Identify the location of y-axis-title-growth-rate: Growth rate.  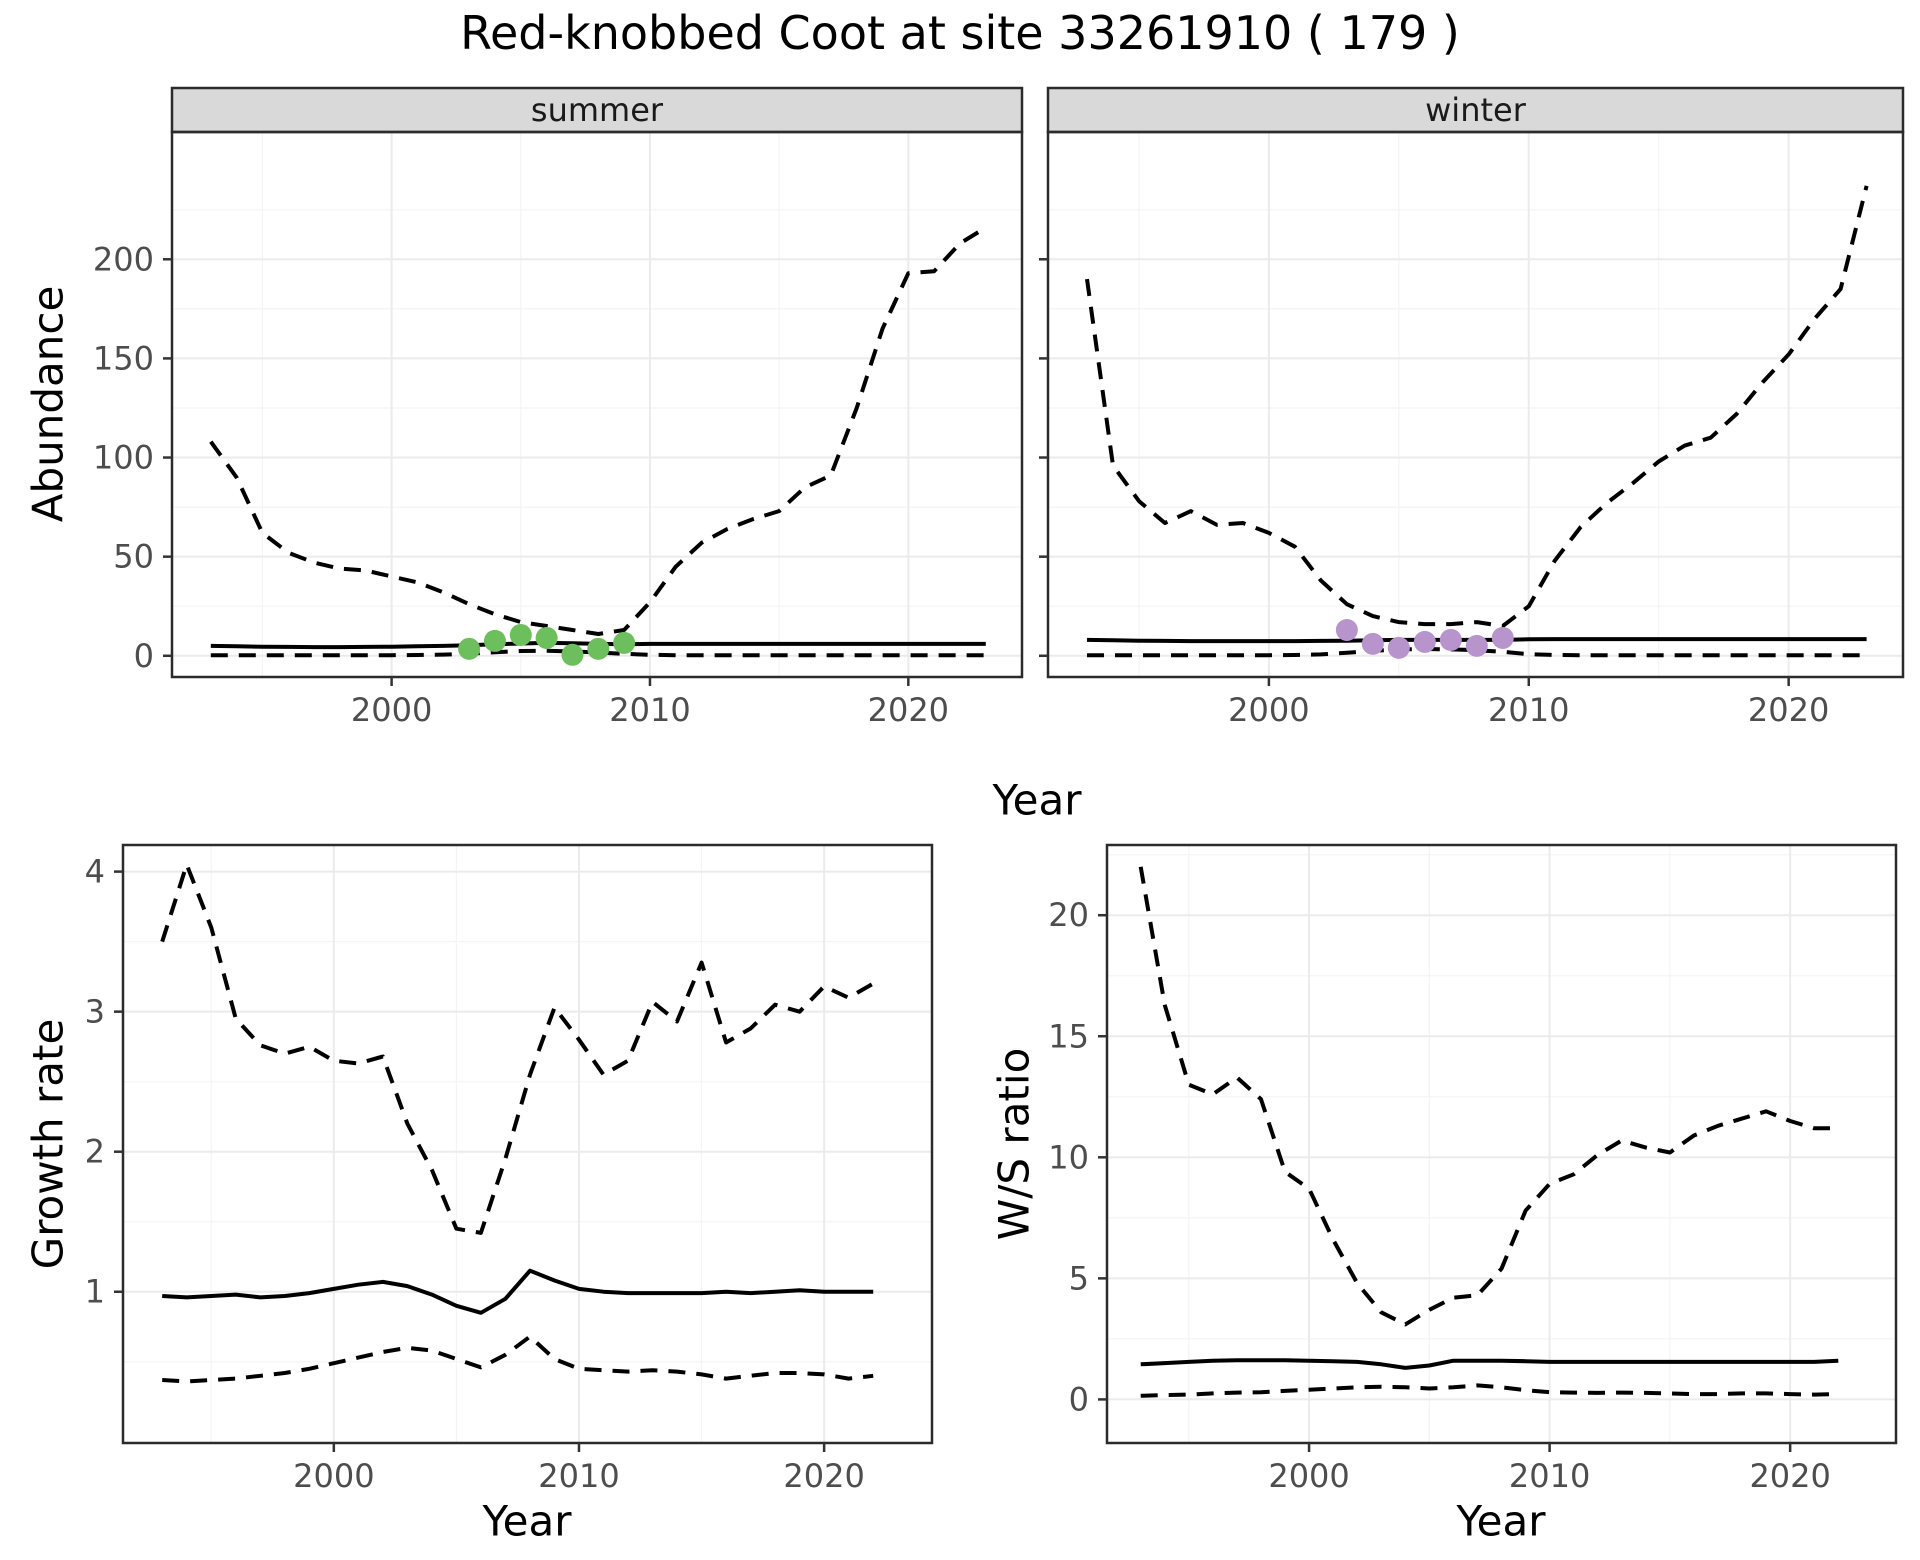
(48, 1144).